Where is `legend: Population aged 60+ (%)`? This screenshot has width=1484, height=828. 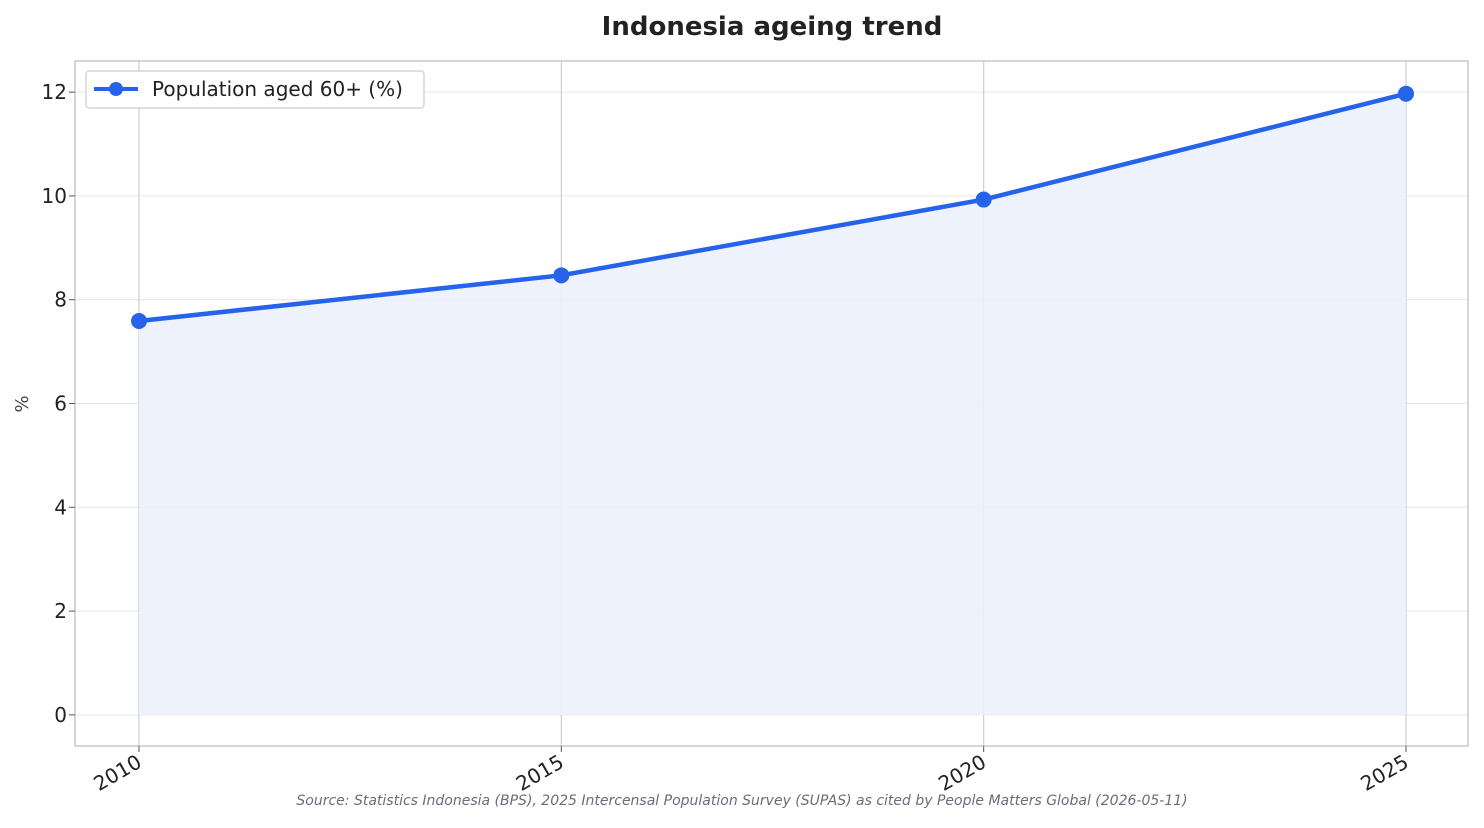
legend: Population aged 60+ (%) is located at coordinates (255, 89).